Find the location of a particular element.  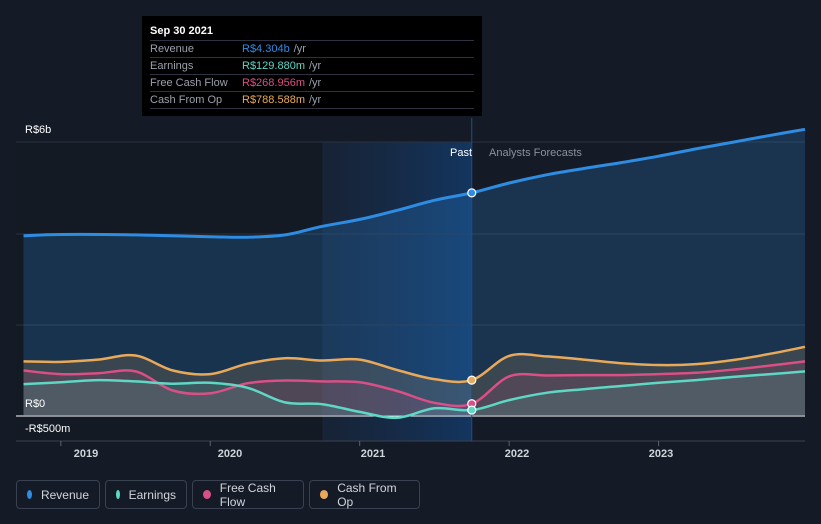

legend-label: Free Cash Flow is located at coordinates (247, 494).